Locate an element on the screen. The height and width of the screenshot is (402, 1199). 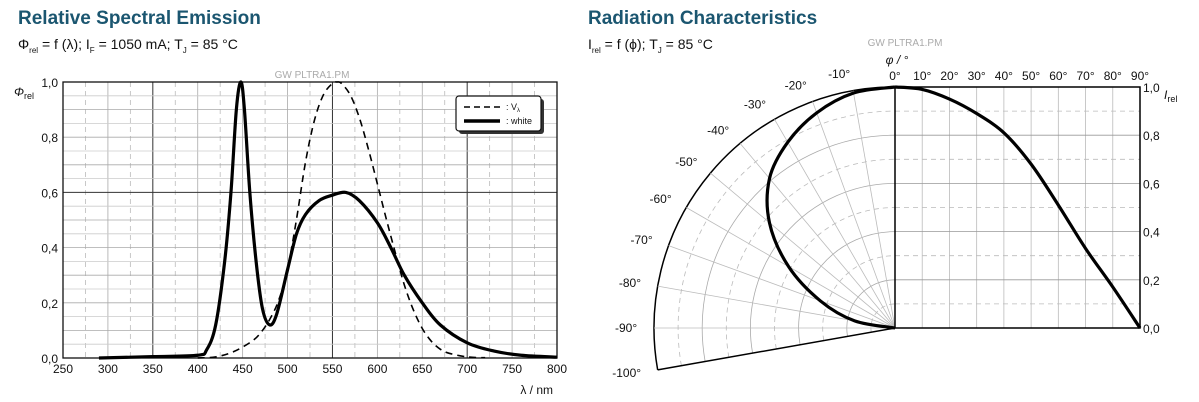
angle-tick-label: -30° is located at coordinates (755, 105).